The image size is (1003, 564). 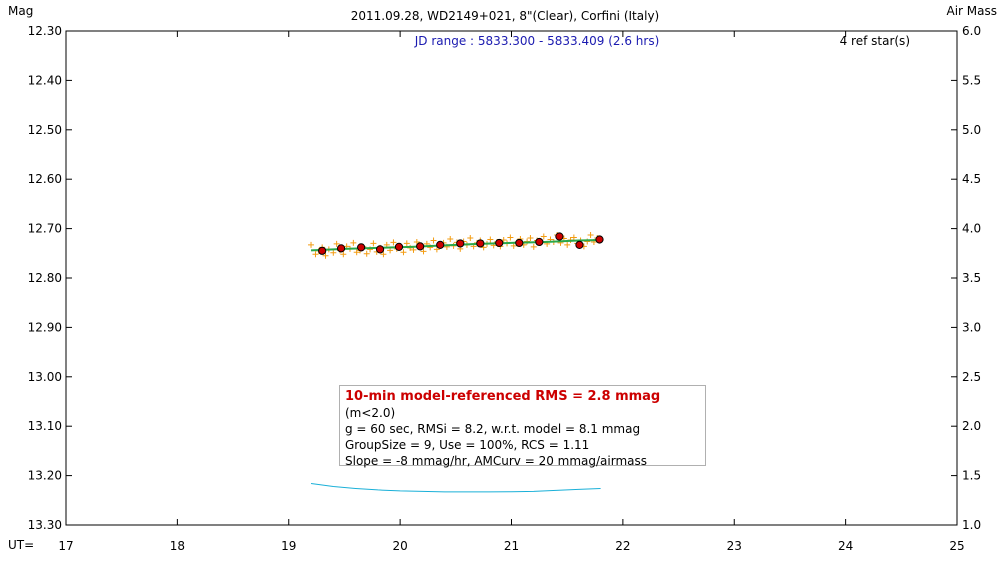 What do you see at coordinates (45, 426) in the screenshot?
I see `y-left-tick-label: 13.10` at bounding box center [45, 426].